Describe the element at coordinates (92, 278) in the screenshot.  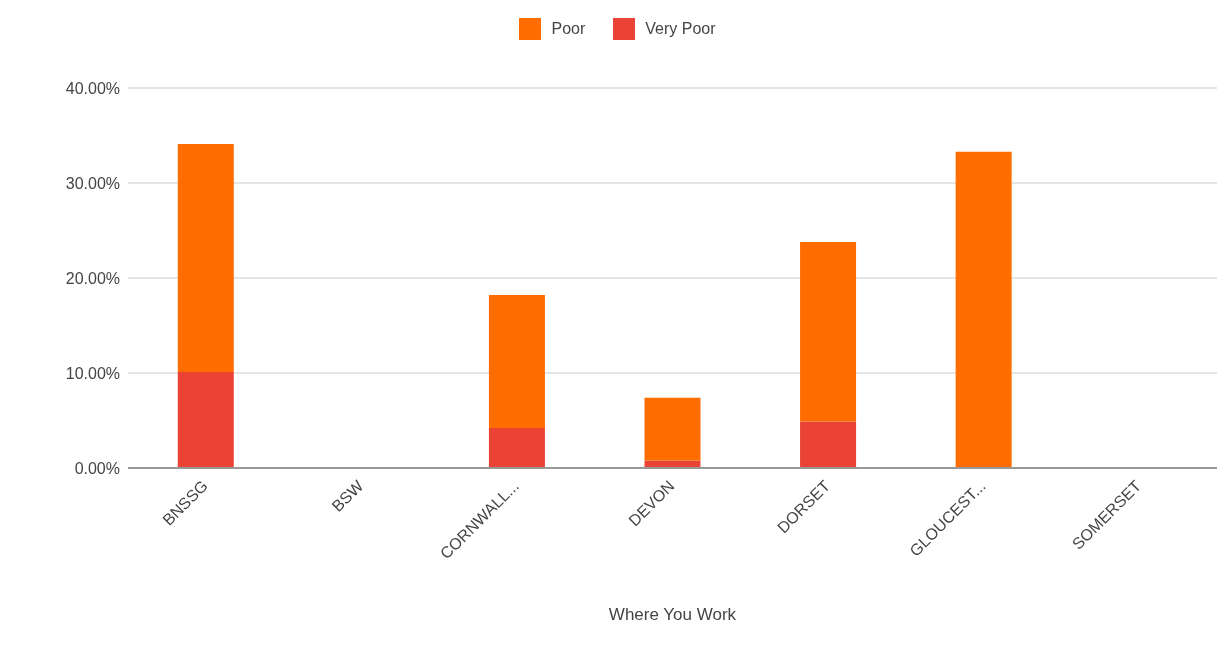
I see `y-tick-label: 20.00%` at that location.